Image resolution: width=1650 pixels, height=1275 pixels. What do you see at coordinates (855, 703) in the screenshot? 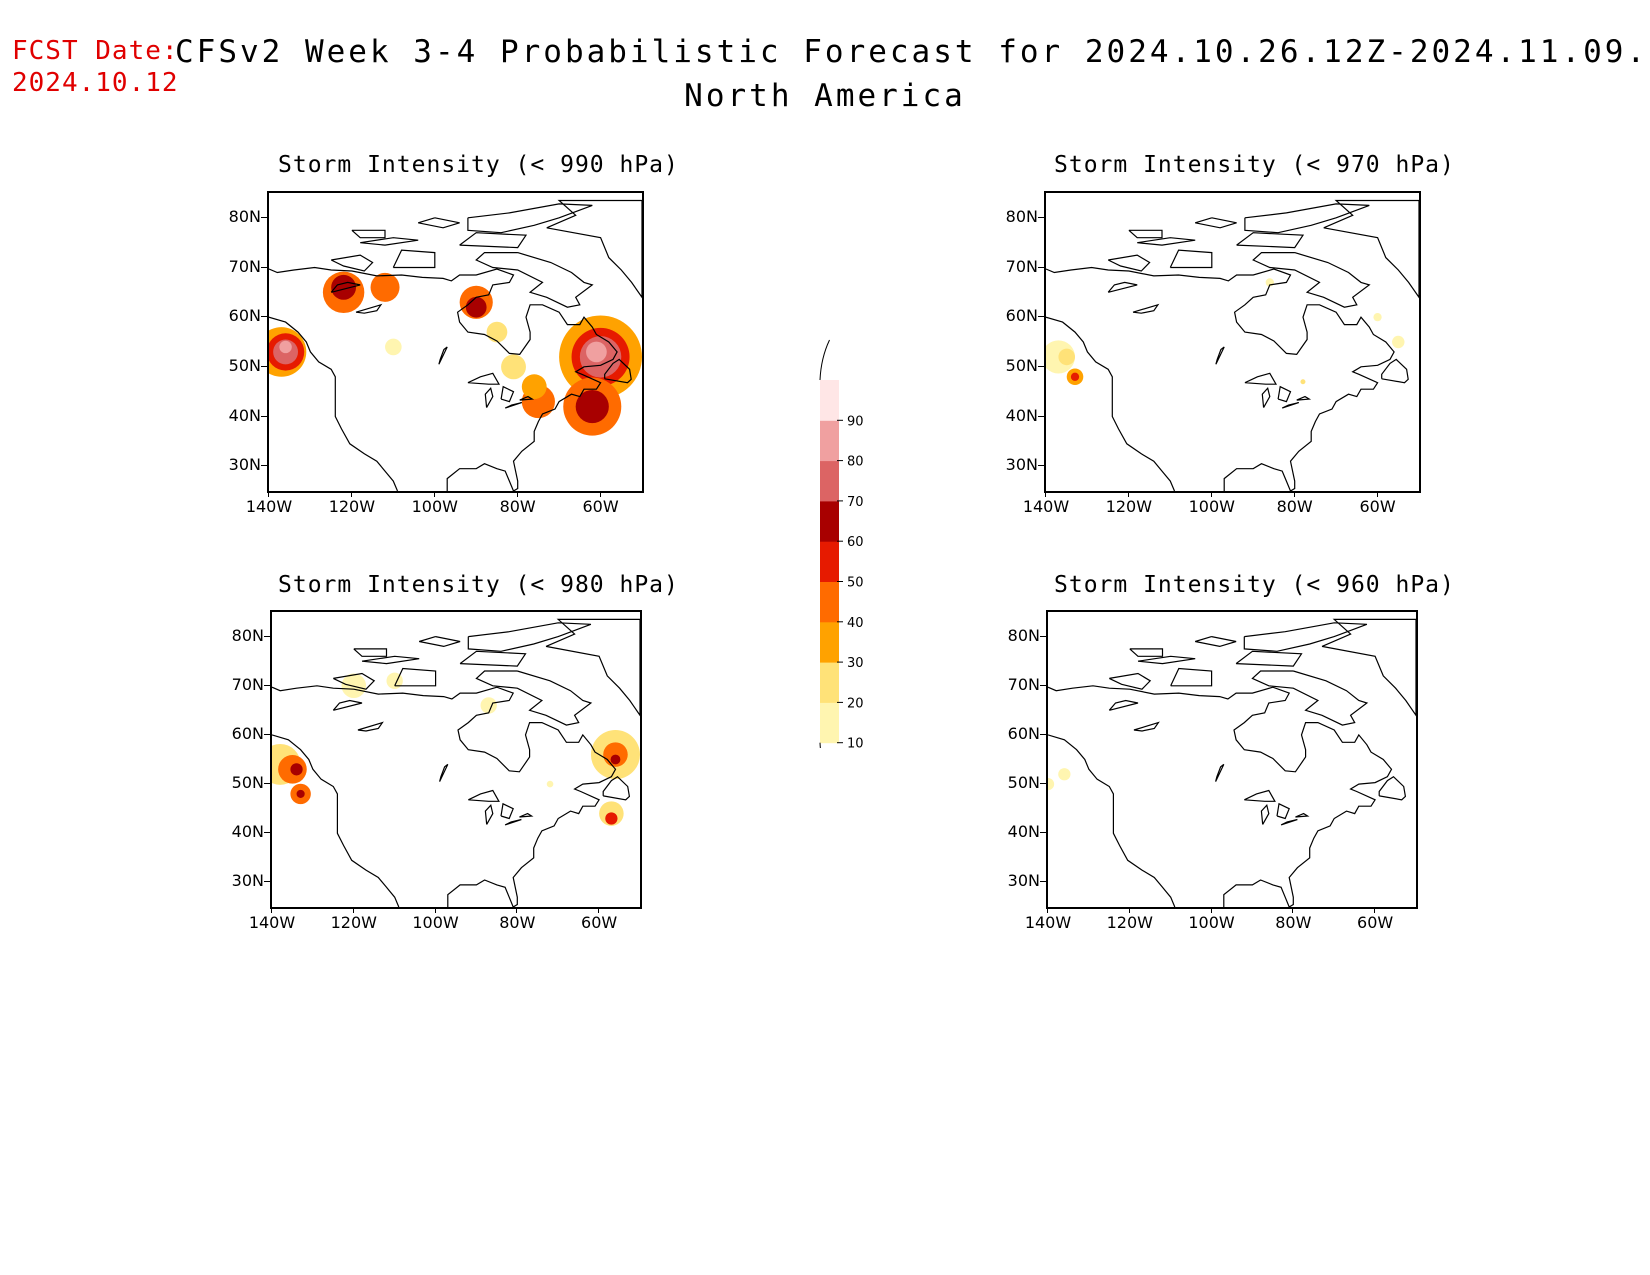
I see `colorbar-label: 20` at bounding box center [855, 703].